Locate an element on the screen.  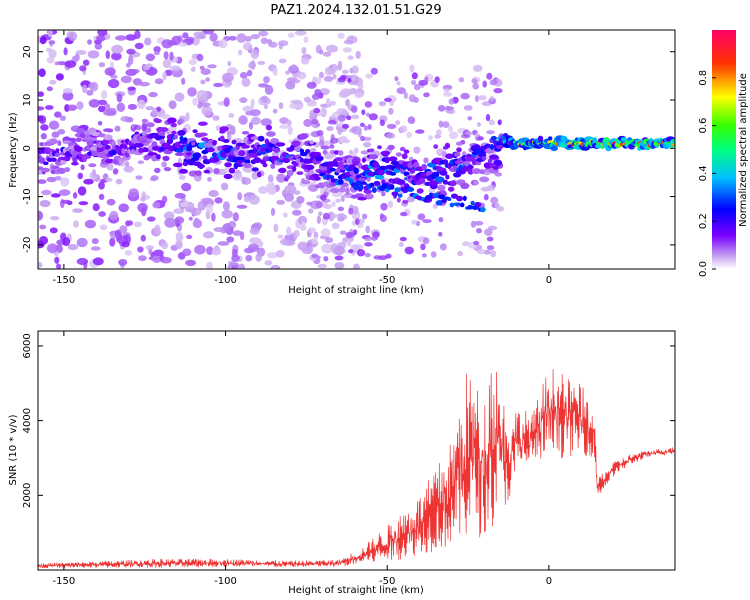
y-tick-label: -10 is located at coordinates (27, 196).